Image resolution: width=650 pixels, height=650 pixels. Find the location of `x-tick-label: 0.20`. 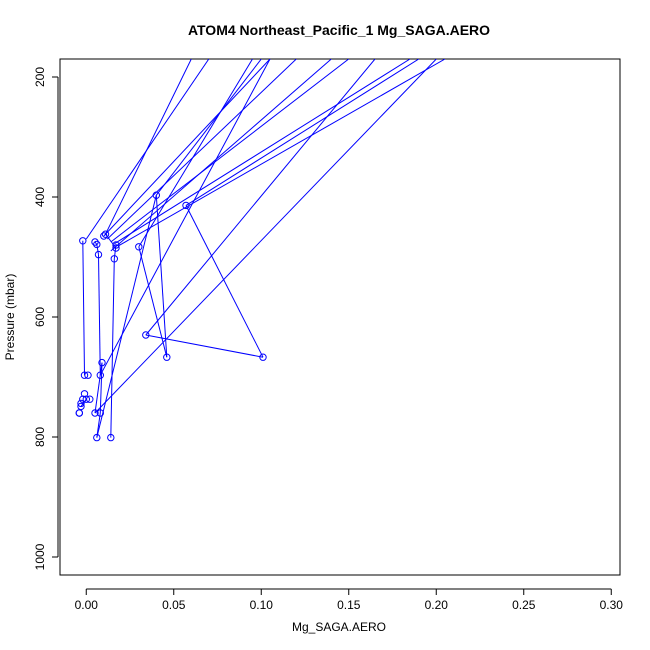

x-tick-label: 0.20 is located at coordinates (437, 605).